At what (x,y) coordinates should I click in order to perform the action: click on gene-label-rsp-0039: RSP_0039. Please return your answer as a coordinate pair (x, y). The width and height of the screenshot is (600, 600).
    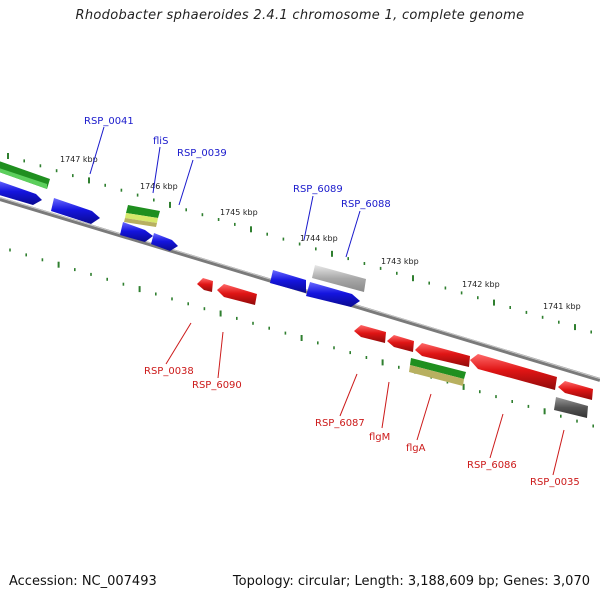
    Looking at the image, I should click on (202, 153).